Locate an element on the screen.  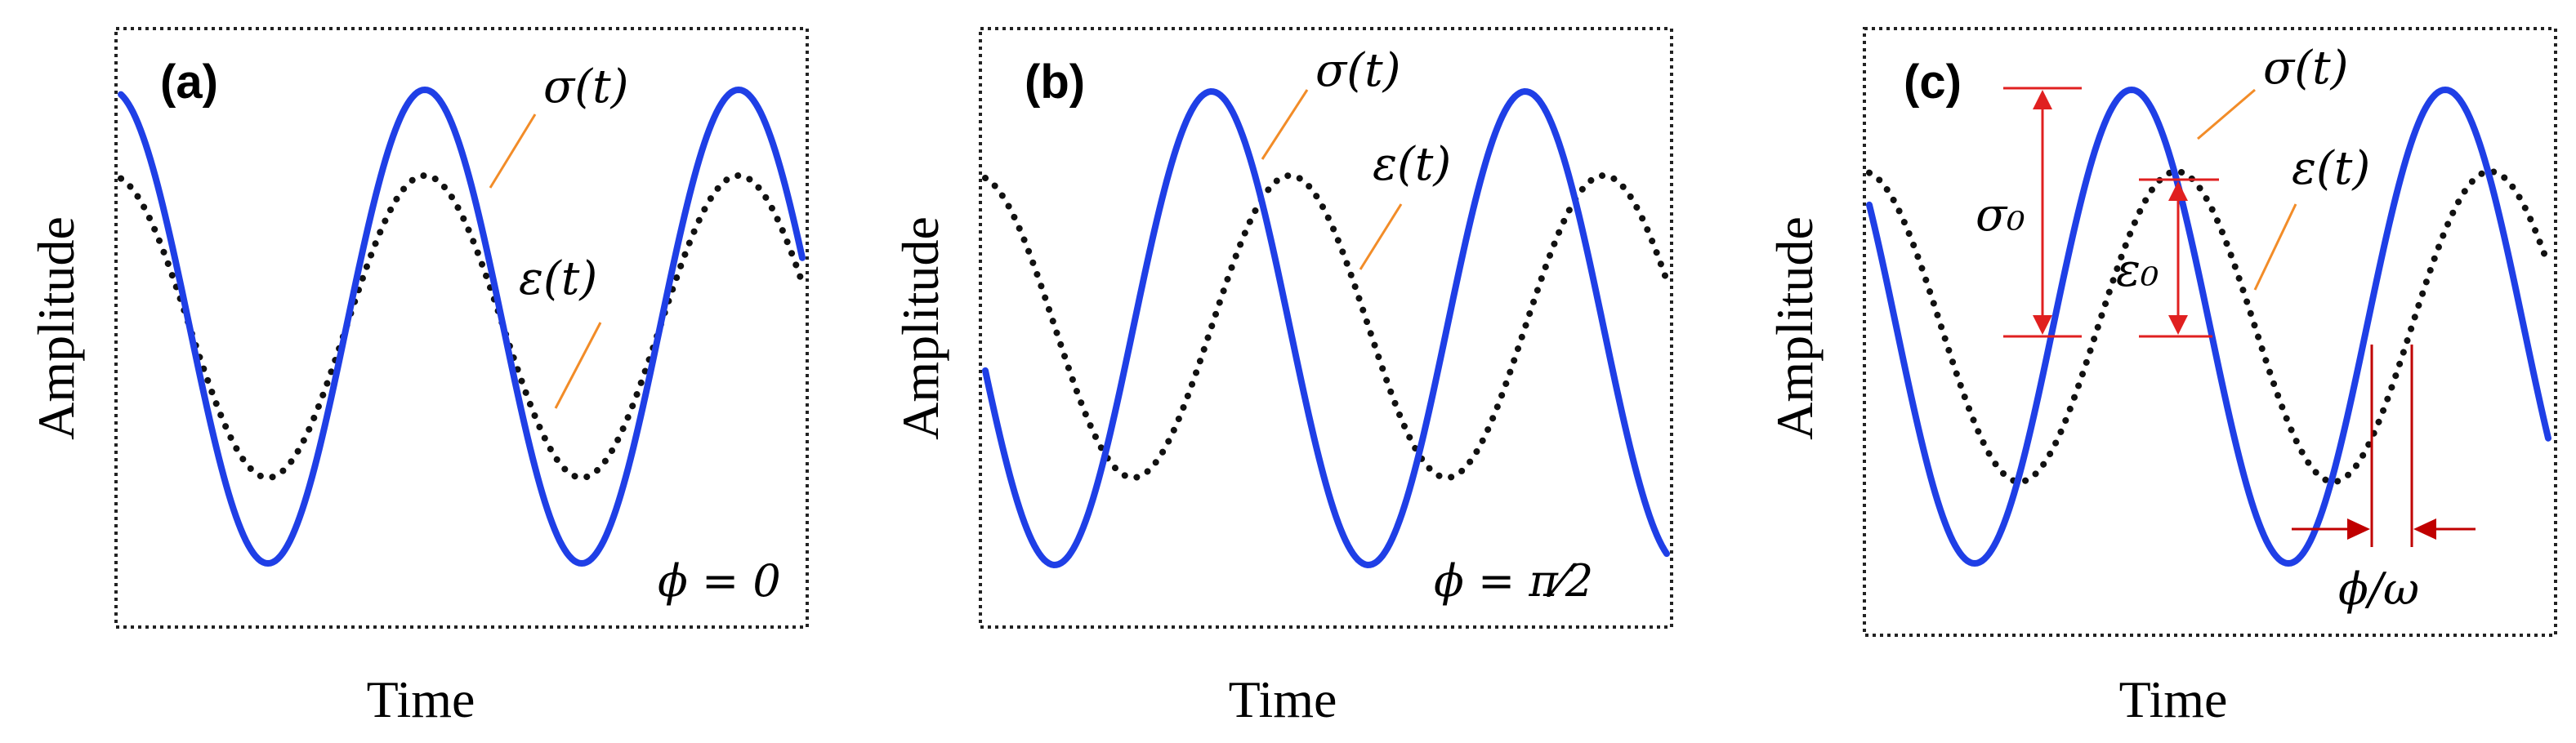
panel-b-strain-curve is located at coordinates (1326, 326).